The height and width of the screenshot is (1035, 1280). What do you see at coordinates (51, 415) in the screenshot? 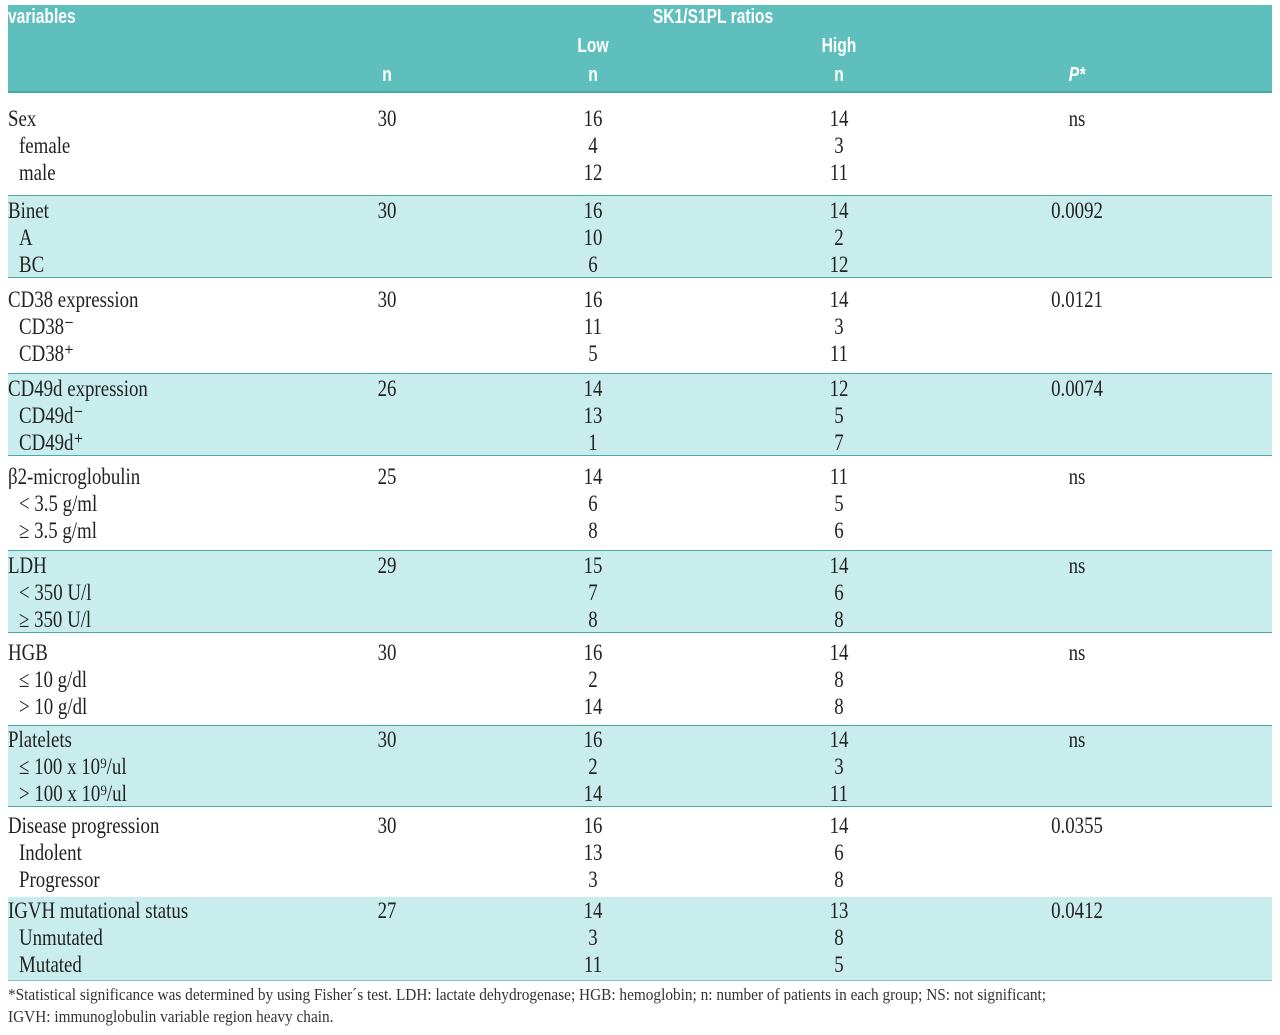
I see `subcategory-label: CD49d⁻` at bounding box center [51, 415].